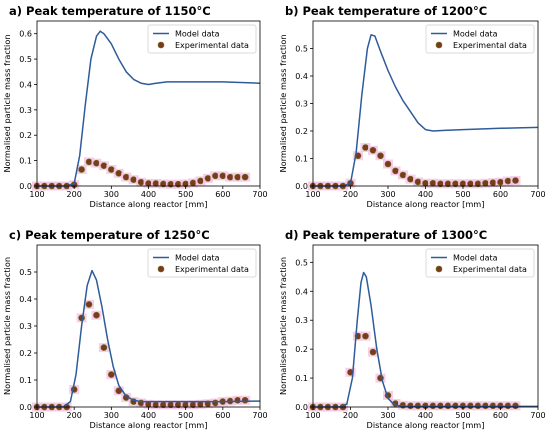 This screenshot has width=550, height=439. I want to click on x-tick-label: 500, so click(462, 415).